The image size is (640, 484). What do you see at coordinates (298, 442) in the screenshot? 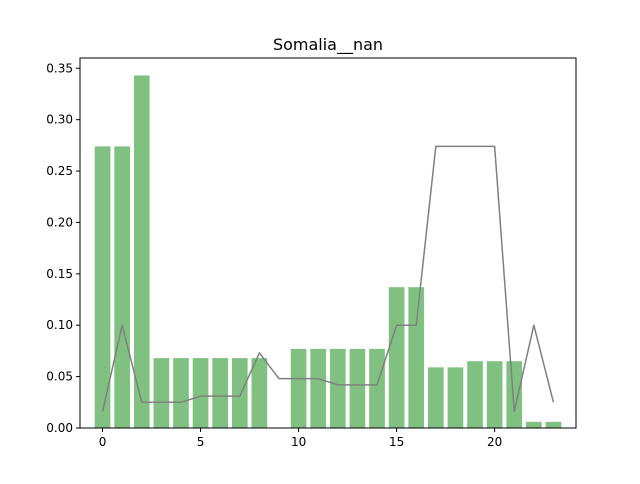
I see `x-tick-label: 10` at bounding box center [298, 442].